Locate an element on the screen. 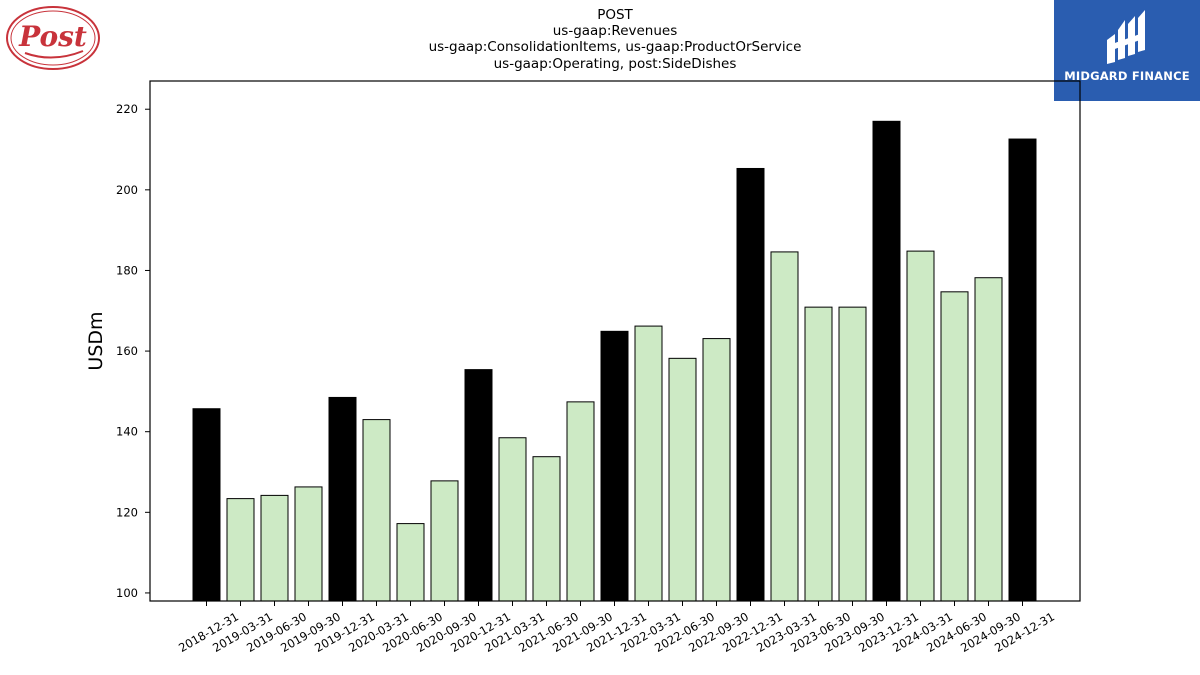 The width and height of the screenshot is (1200, 675). y-tick-label: 180 is located at coordinates (127, 270).